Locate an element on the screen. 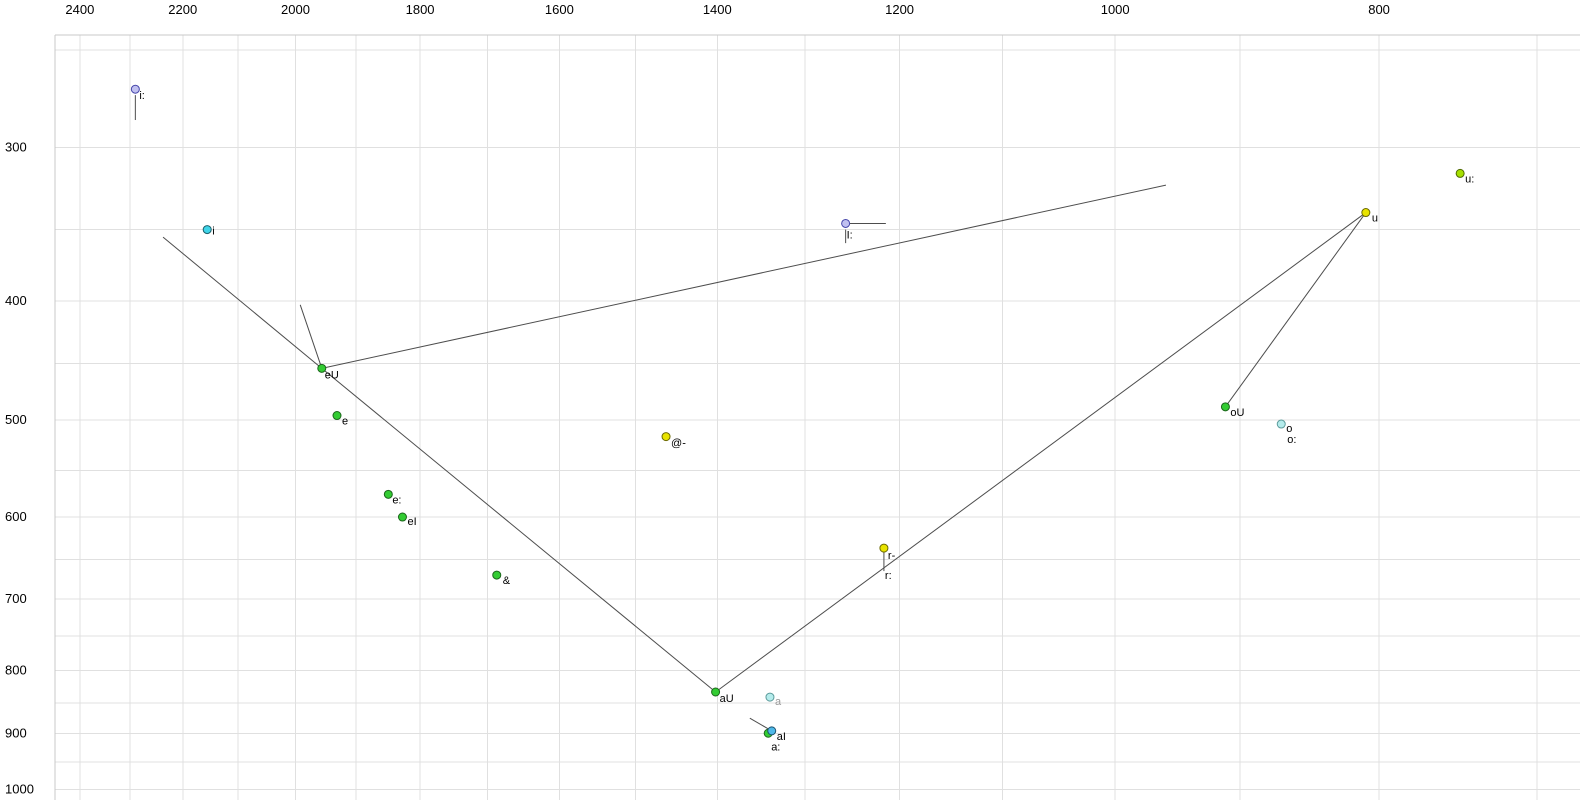 The height and width of the screenshot is (800, 1580). x-axis-tick-labels: 2400 2200 2000 1800 1600 1400 1200 1000 800 is located at coordinates (727, 9).